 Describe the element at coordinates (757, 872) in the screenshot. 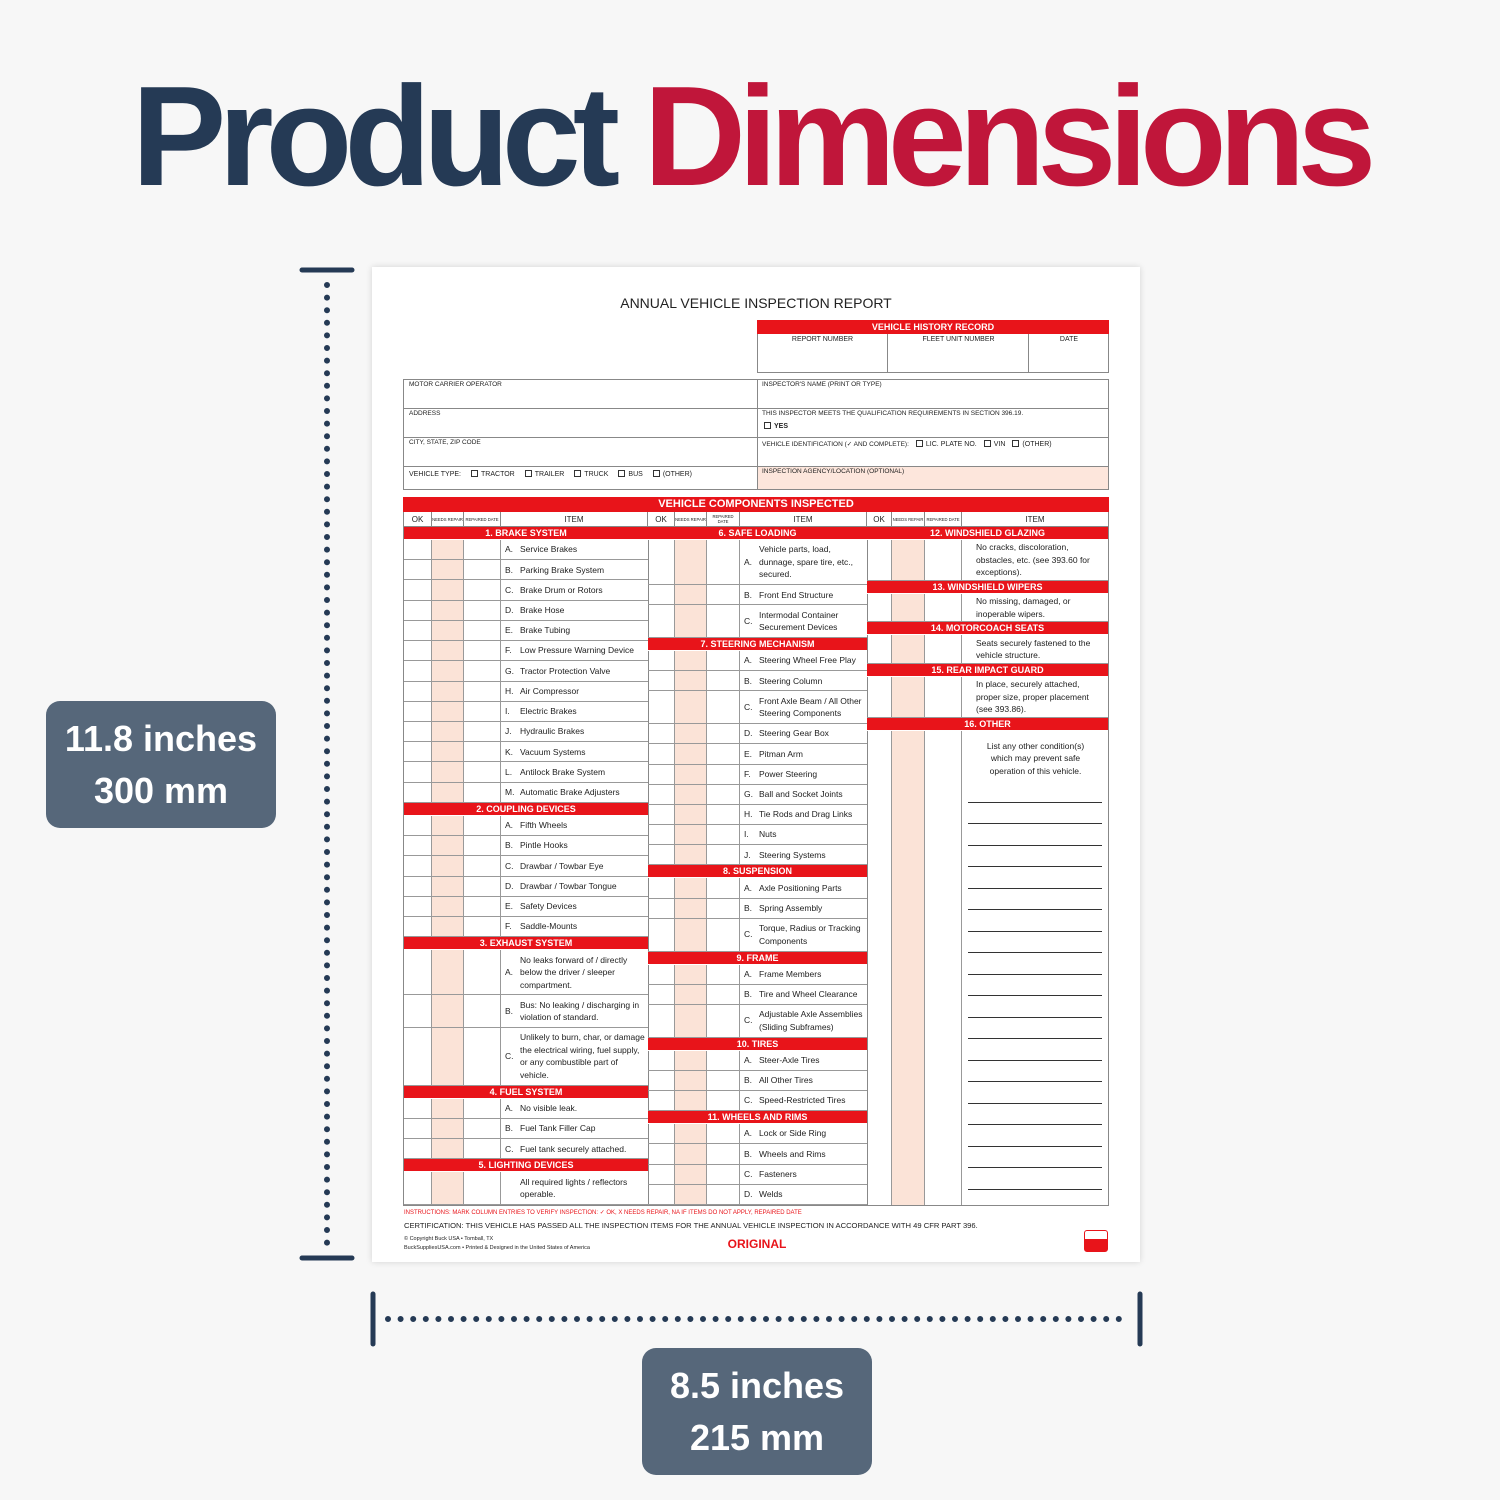

I see `section-title: 8. SUSPENSION` at that location.